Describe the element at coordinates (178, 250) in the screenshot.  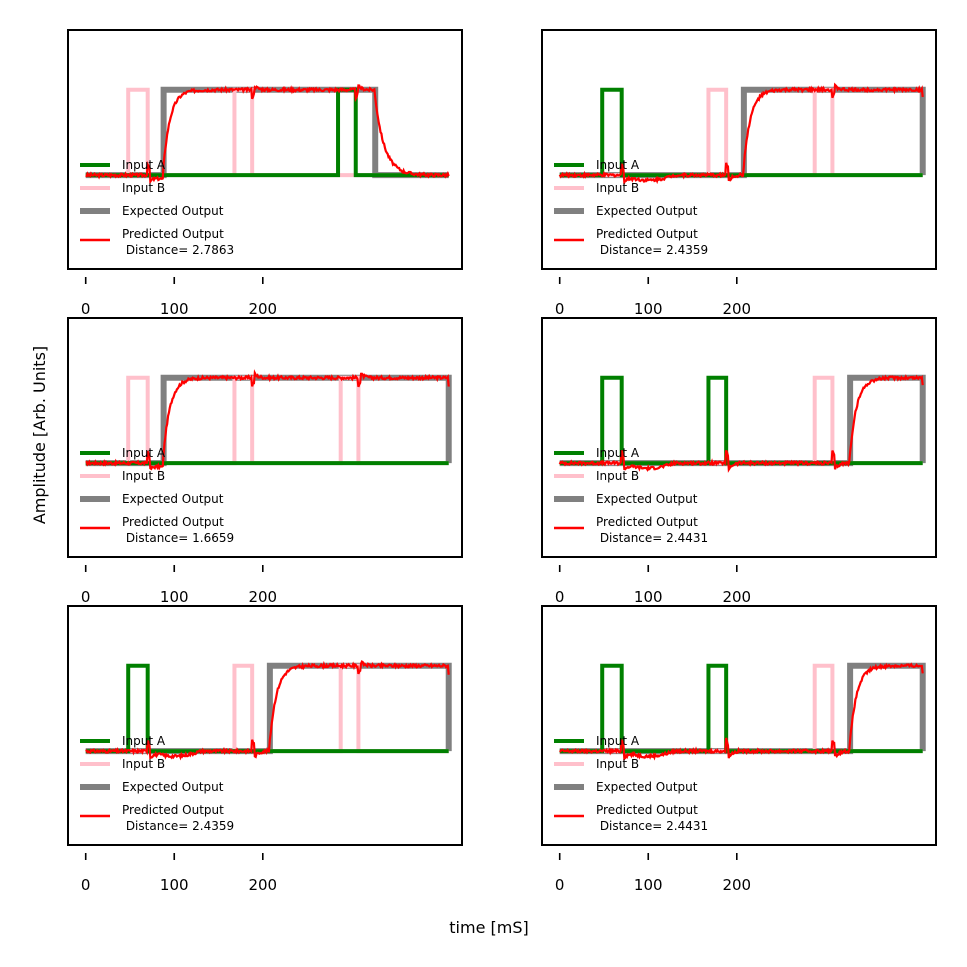
I see `distance-label: Distance= 2.7863` at that location.